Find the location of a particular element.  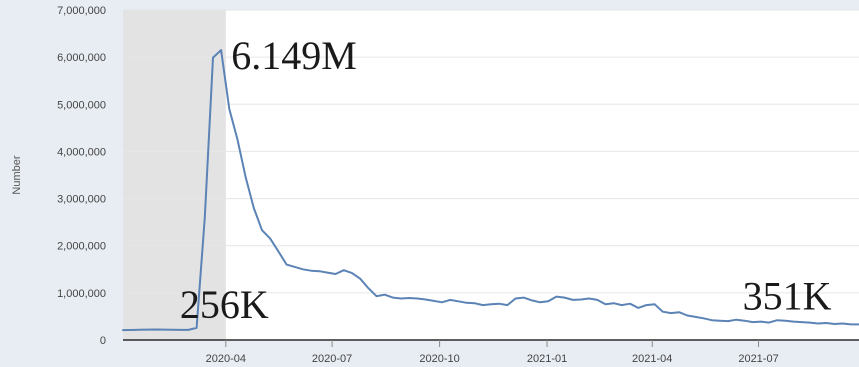

x-tick-label: 2020-07 is located at coordinates (332, 359).